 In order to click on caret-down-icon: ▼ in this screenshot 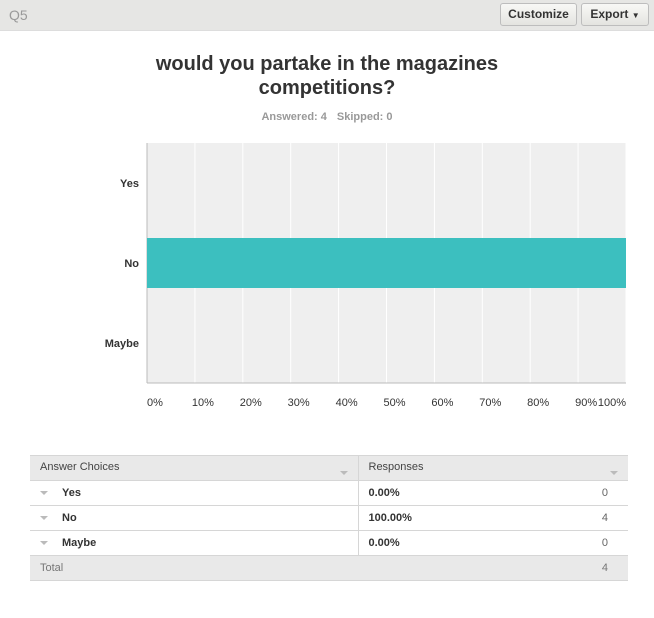, I will do `click(635, 15)`.